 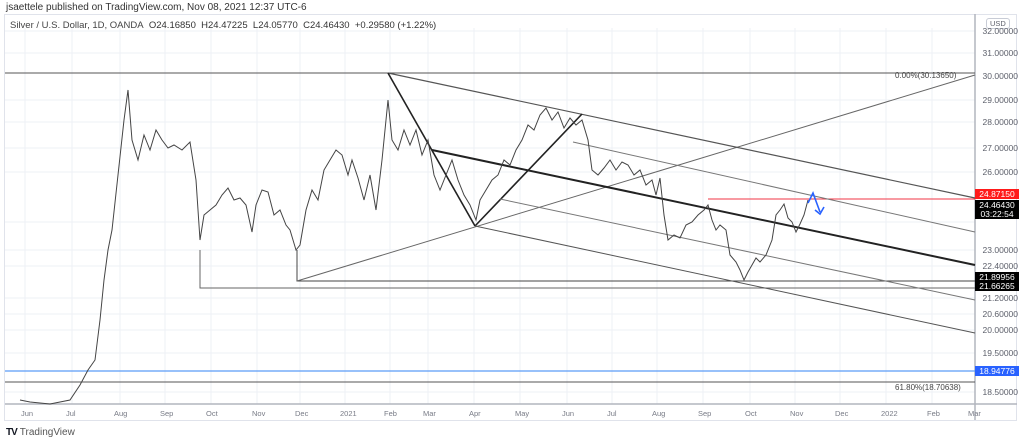 What do you see at coordinates (77, 25) in the screenshot?
I see `symbol-name: Silver / U.S. Dollar, 1D, OANDA` at bounding box center [77, 25].